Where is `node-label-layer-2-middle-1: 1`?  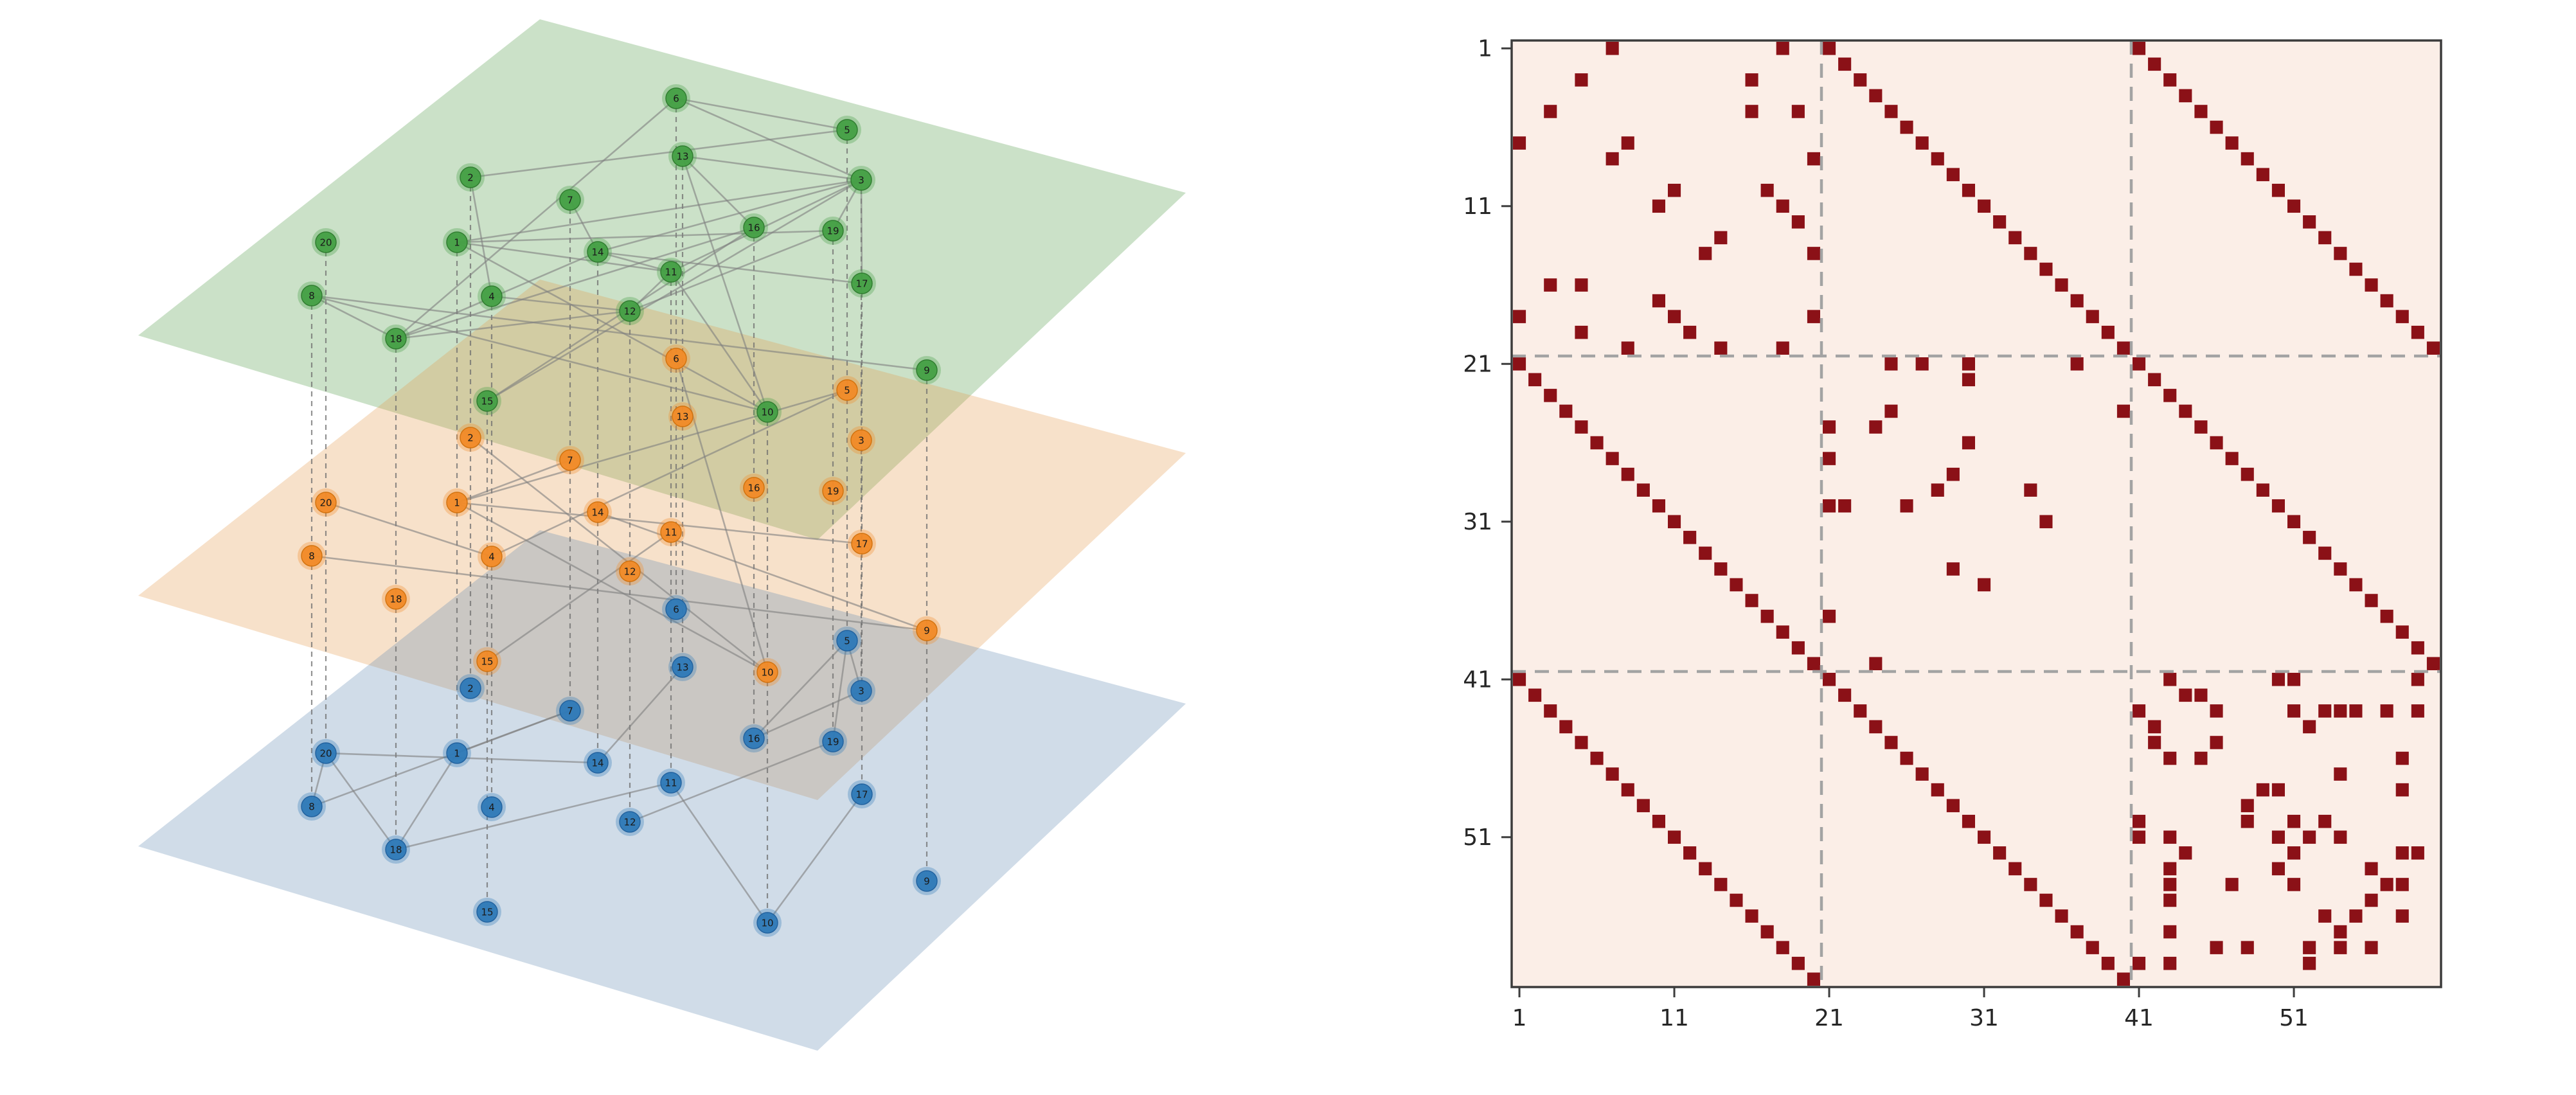 node-label-layer-2-middle-1: 1 is located at coordinates (457, 503).